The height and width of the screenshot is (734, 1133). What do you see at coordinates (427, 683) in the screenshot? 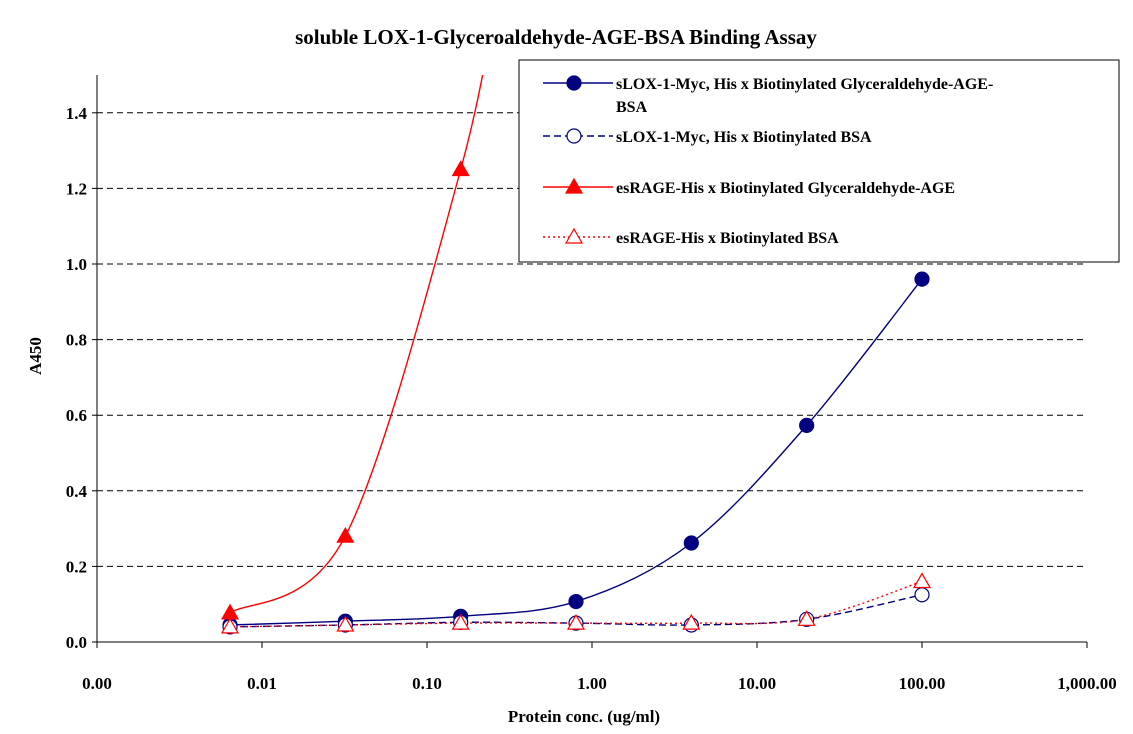
I see `x-tick-label: 0.10` at bounding box center [427, 683].